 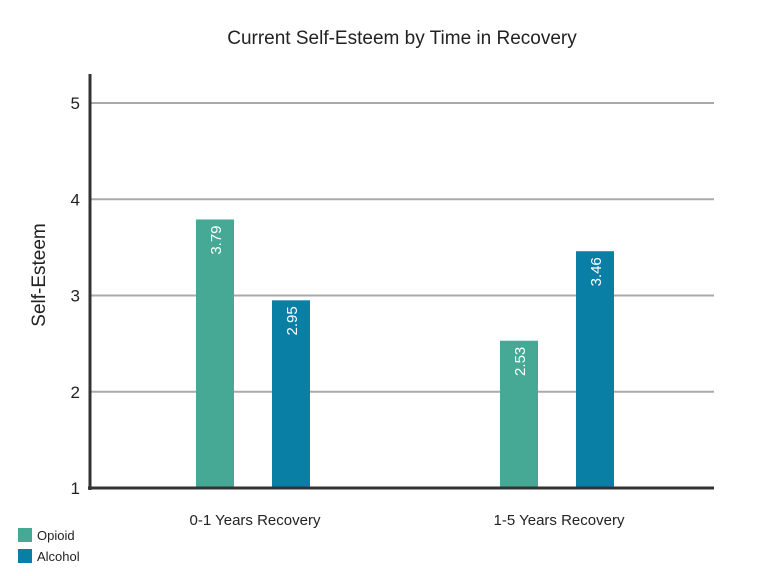 What do you see at coordinates (520, 361) in the screenshot?
I see `bar-value-label: 2.53` at bounding box center [520, 361].